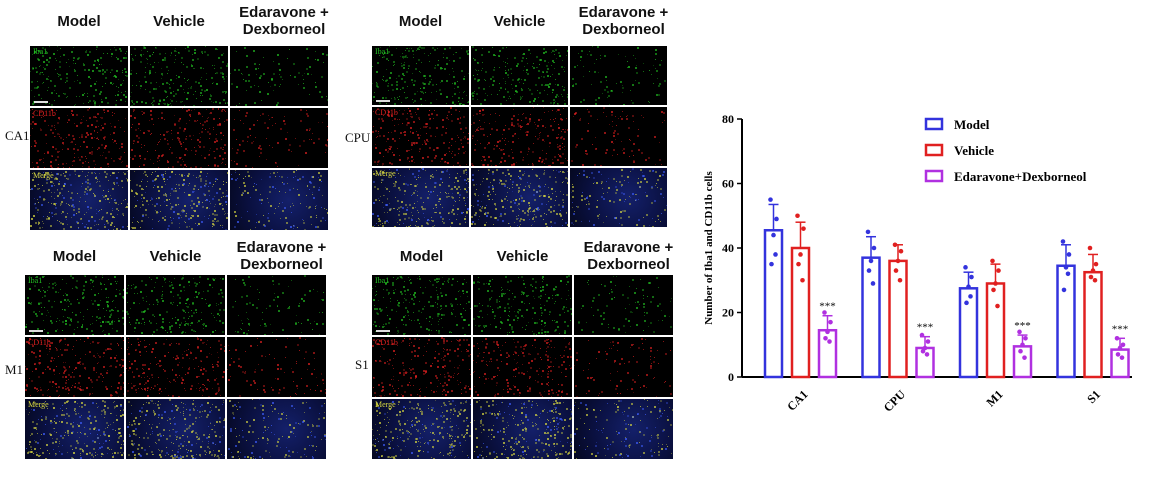  I want to click on y-tick-label: 80, so click(728, 119).